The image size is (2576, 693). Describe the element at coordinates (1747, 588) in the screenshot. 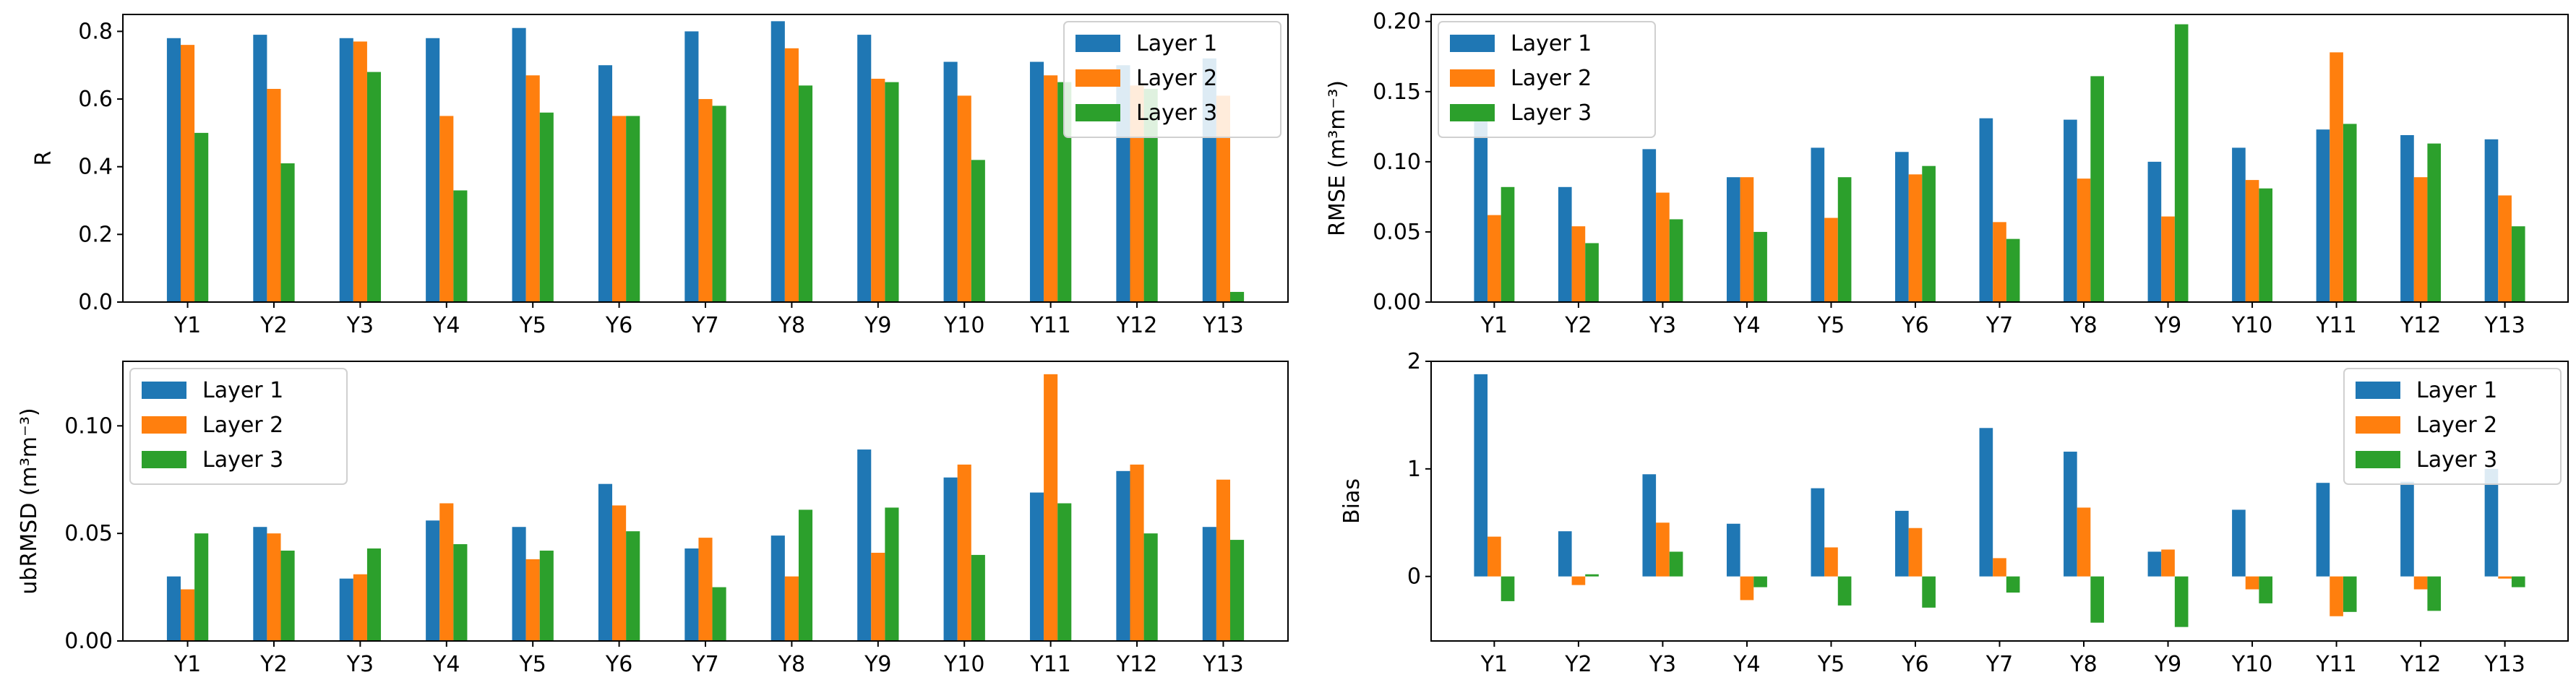

I see `bar-2-y4` at that location.